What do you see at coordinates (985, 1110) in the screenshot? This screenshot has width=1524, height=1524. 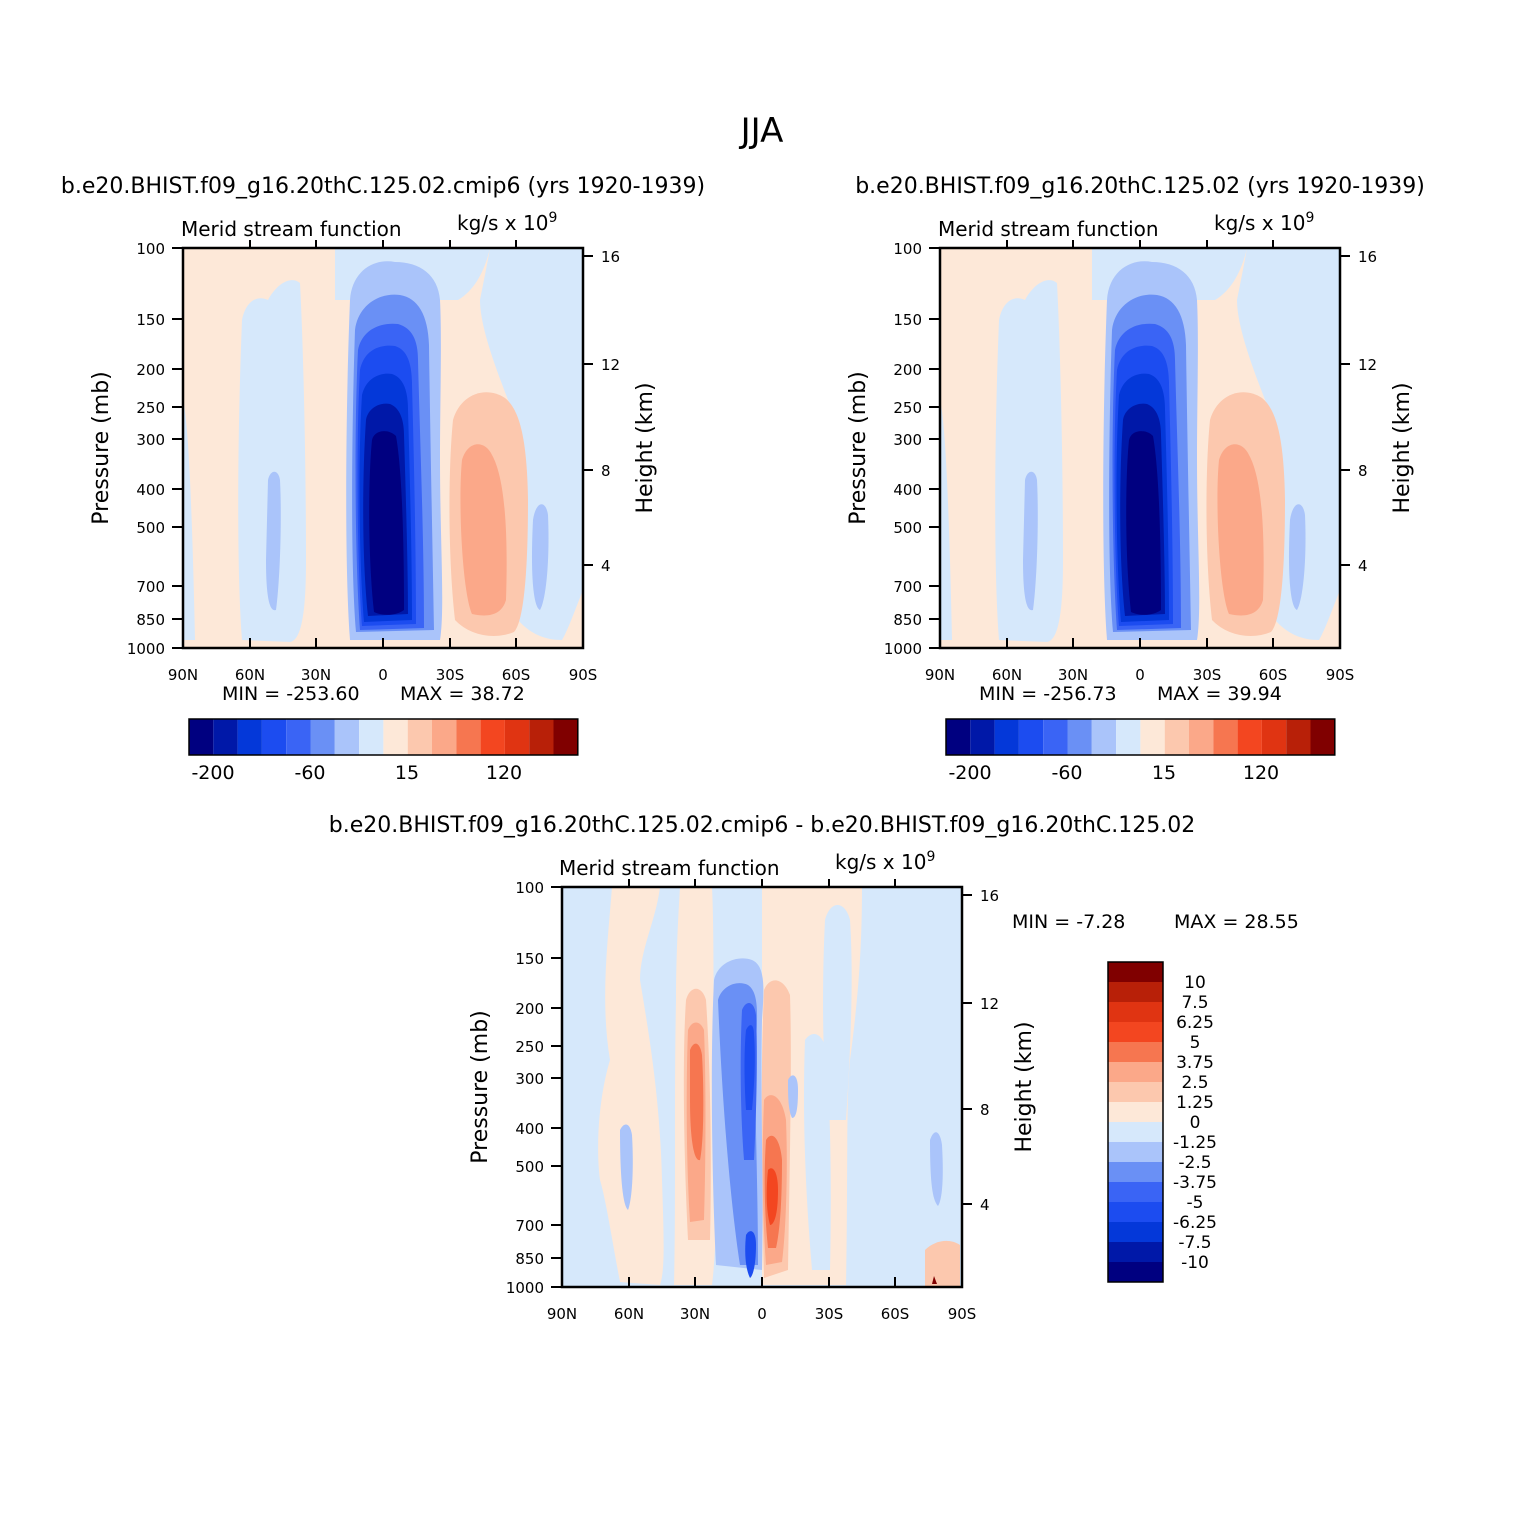 I see `panel-3-htick-label: 8` at bounding box center [985, 1110].